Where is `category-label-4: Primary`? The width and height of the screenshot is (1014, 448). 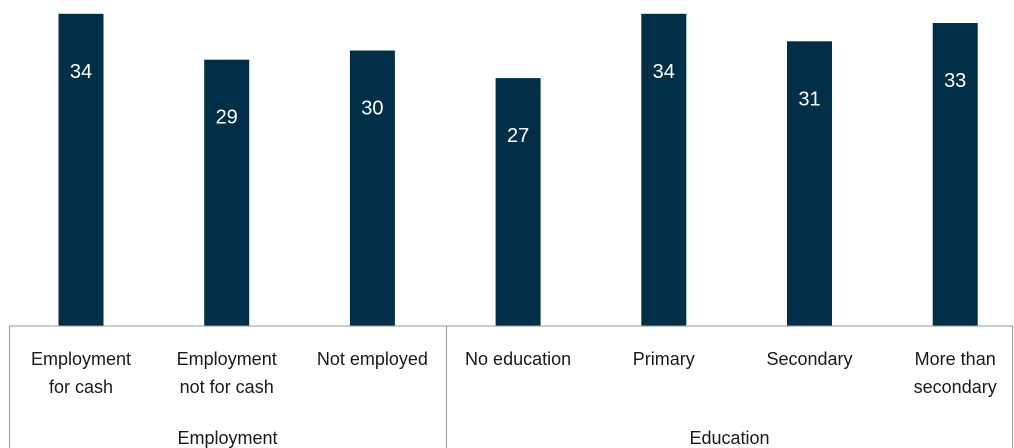
category-label-4: Primary is located at coordinates (664, 359).